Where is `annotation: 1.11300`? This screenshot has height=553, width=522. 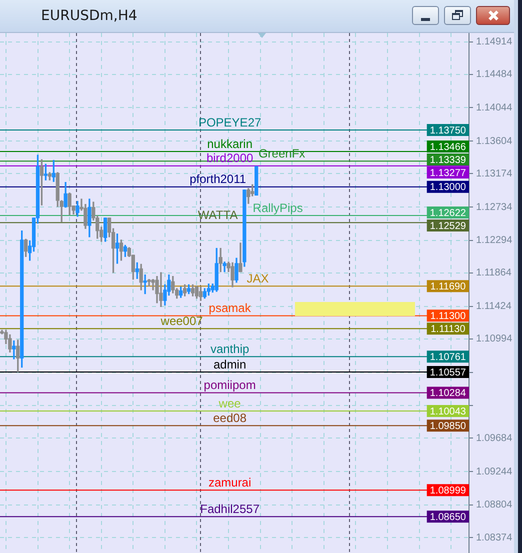 annotation: 1.11300 is located at coordinates (448, 316).